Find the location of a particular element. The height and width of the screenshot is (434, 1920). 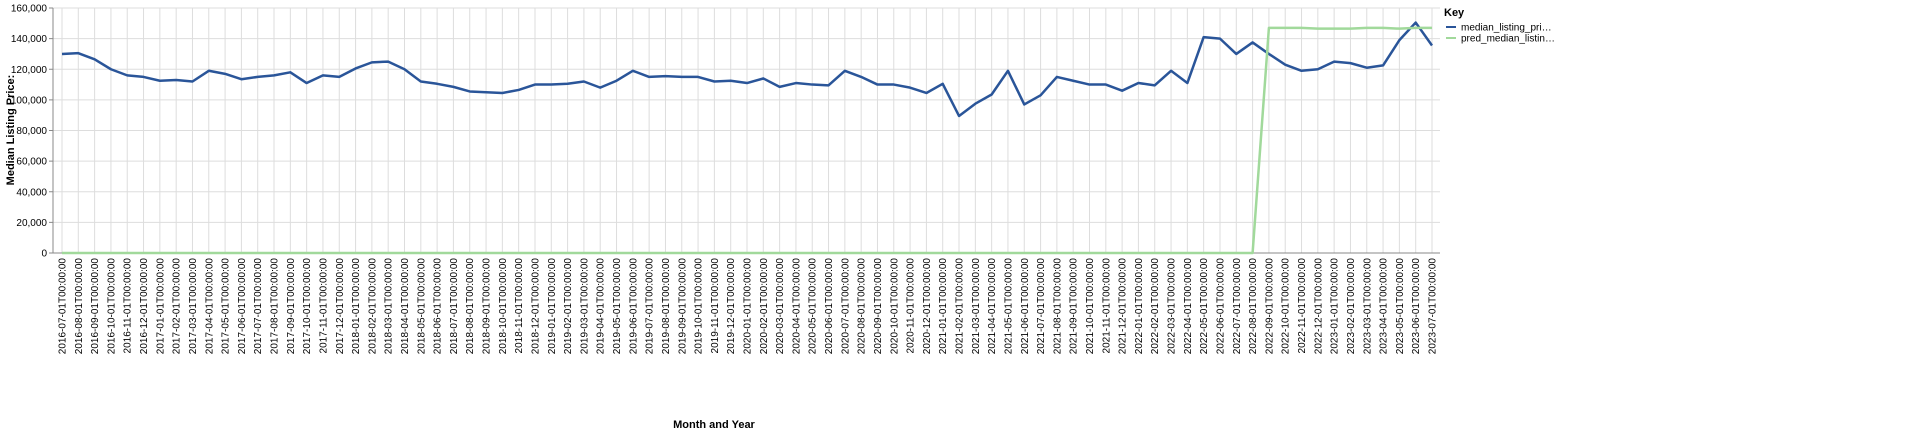

x-tick-label: 2021-02-01T00:00:00 is located at coordinates (960, 306).